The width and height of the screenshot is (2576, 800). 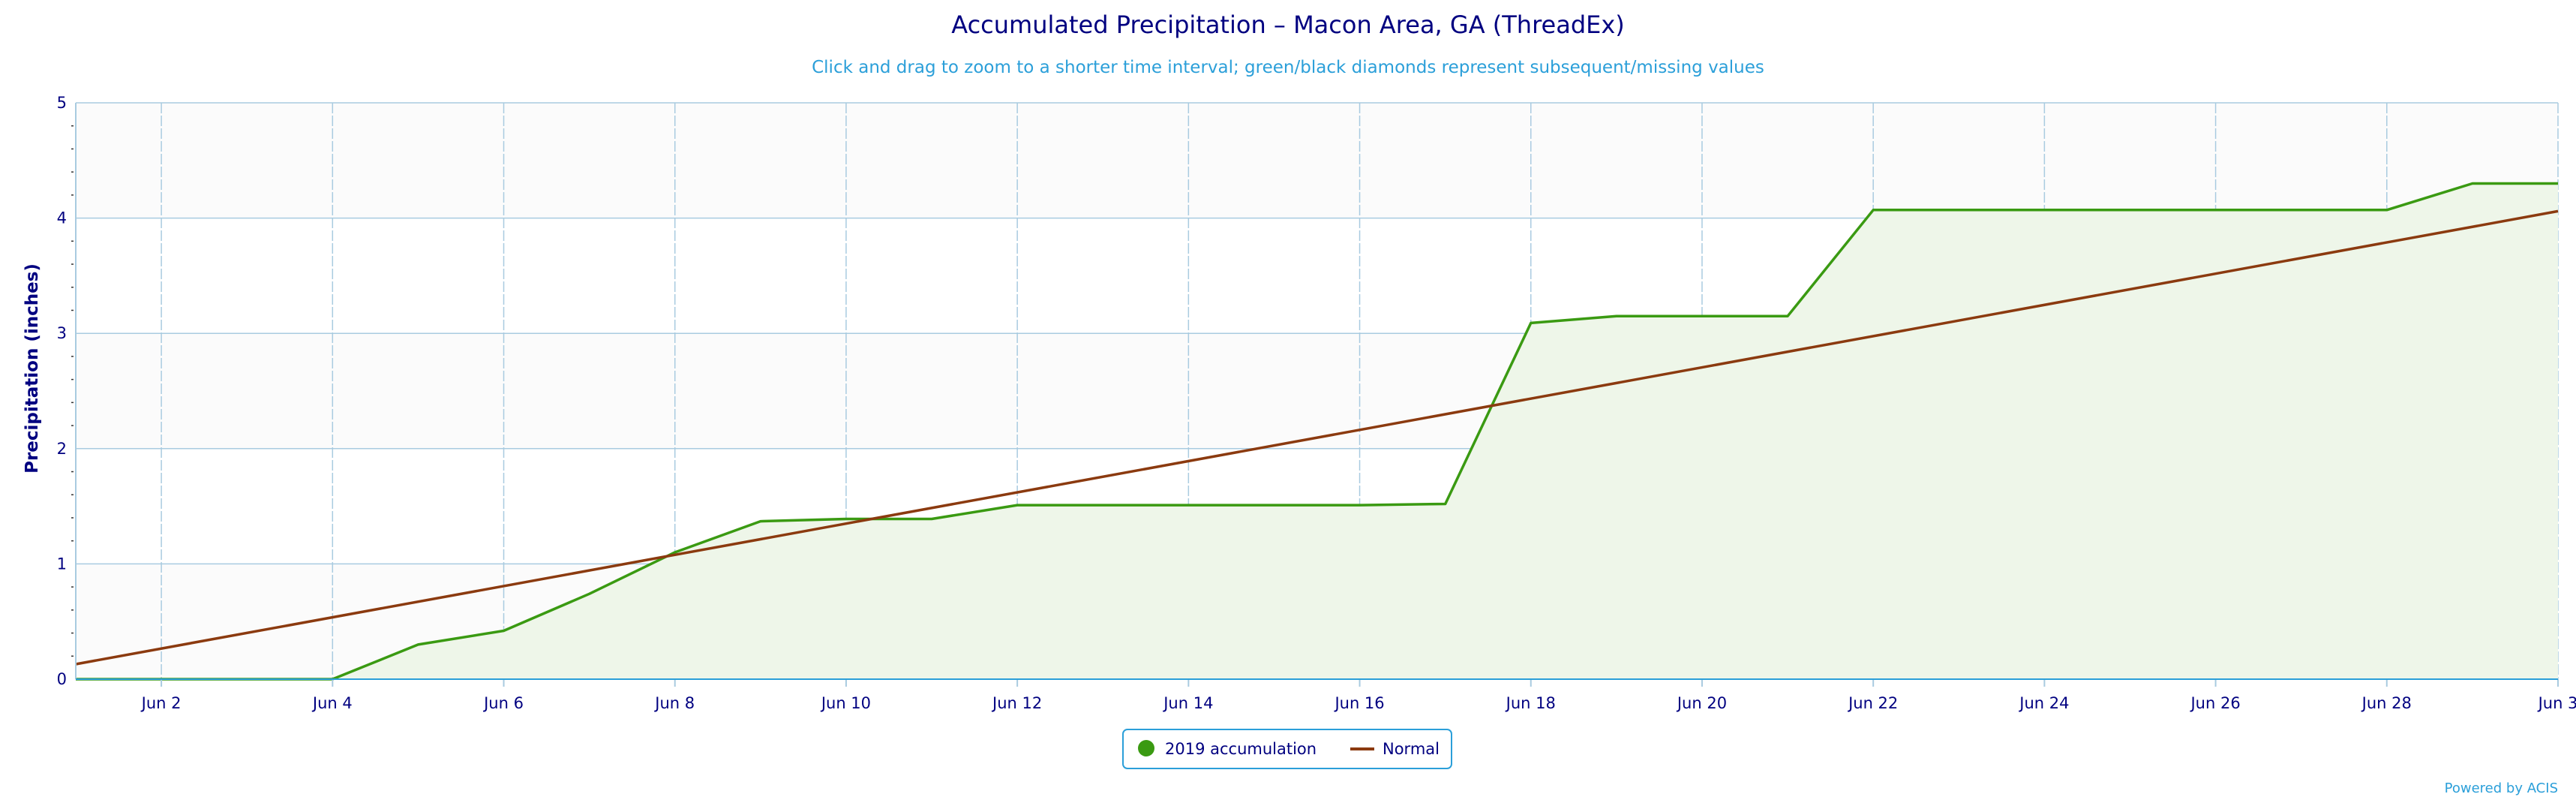 I want to click on legend: 2019 accumulation Normal, so click(x=1287, y=749).